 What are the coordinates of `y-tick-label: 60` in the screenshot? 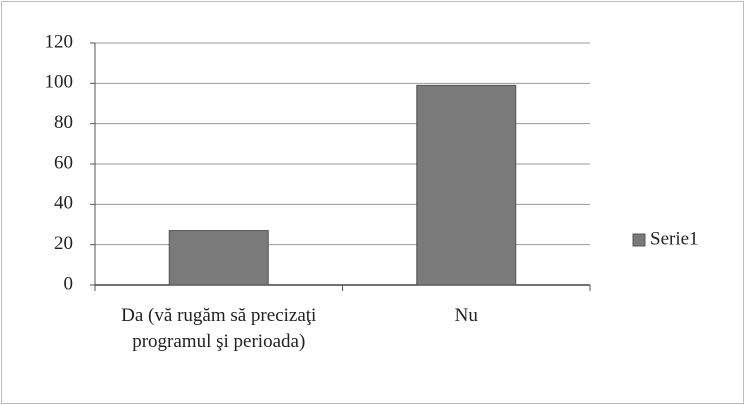 It's located at (63, 162).